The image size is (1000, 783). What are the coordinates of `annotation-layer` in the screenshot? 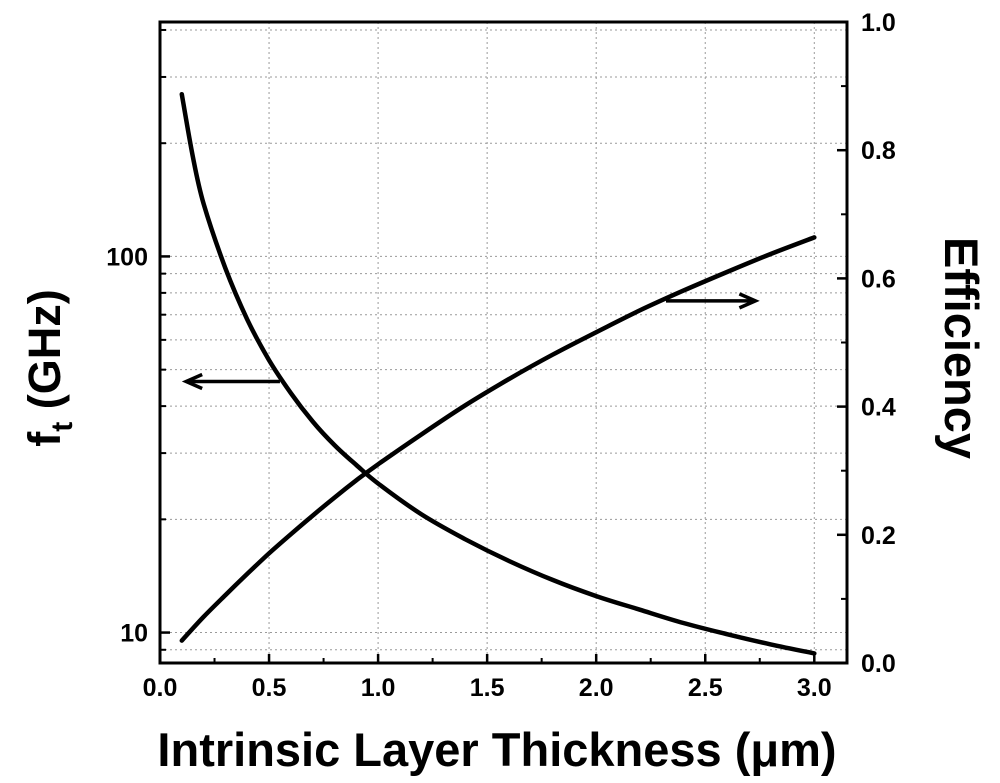 It's located at (470, 341).